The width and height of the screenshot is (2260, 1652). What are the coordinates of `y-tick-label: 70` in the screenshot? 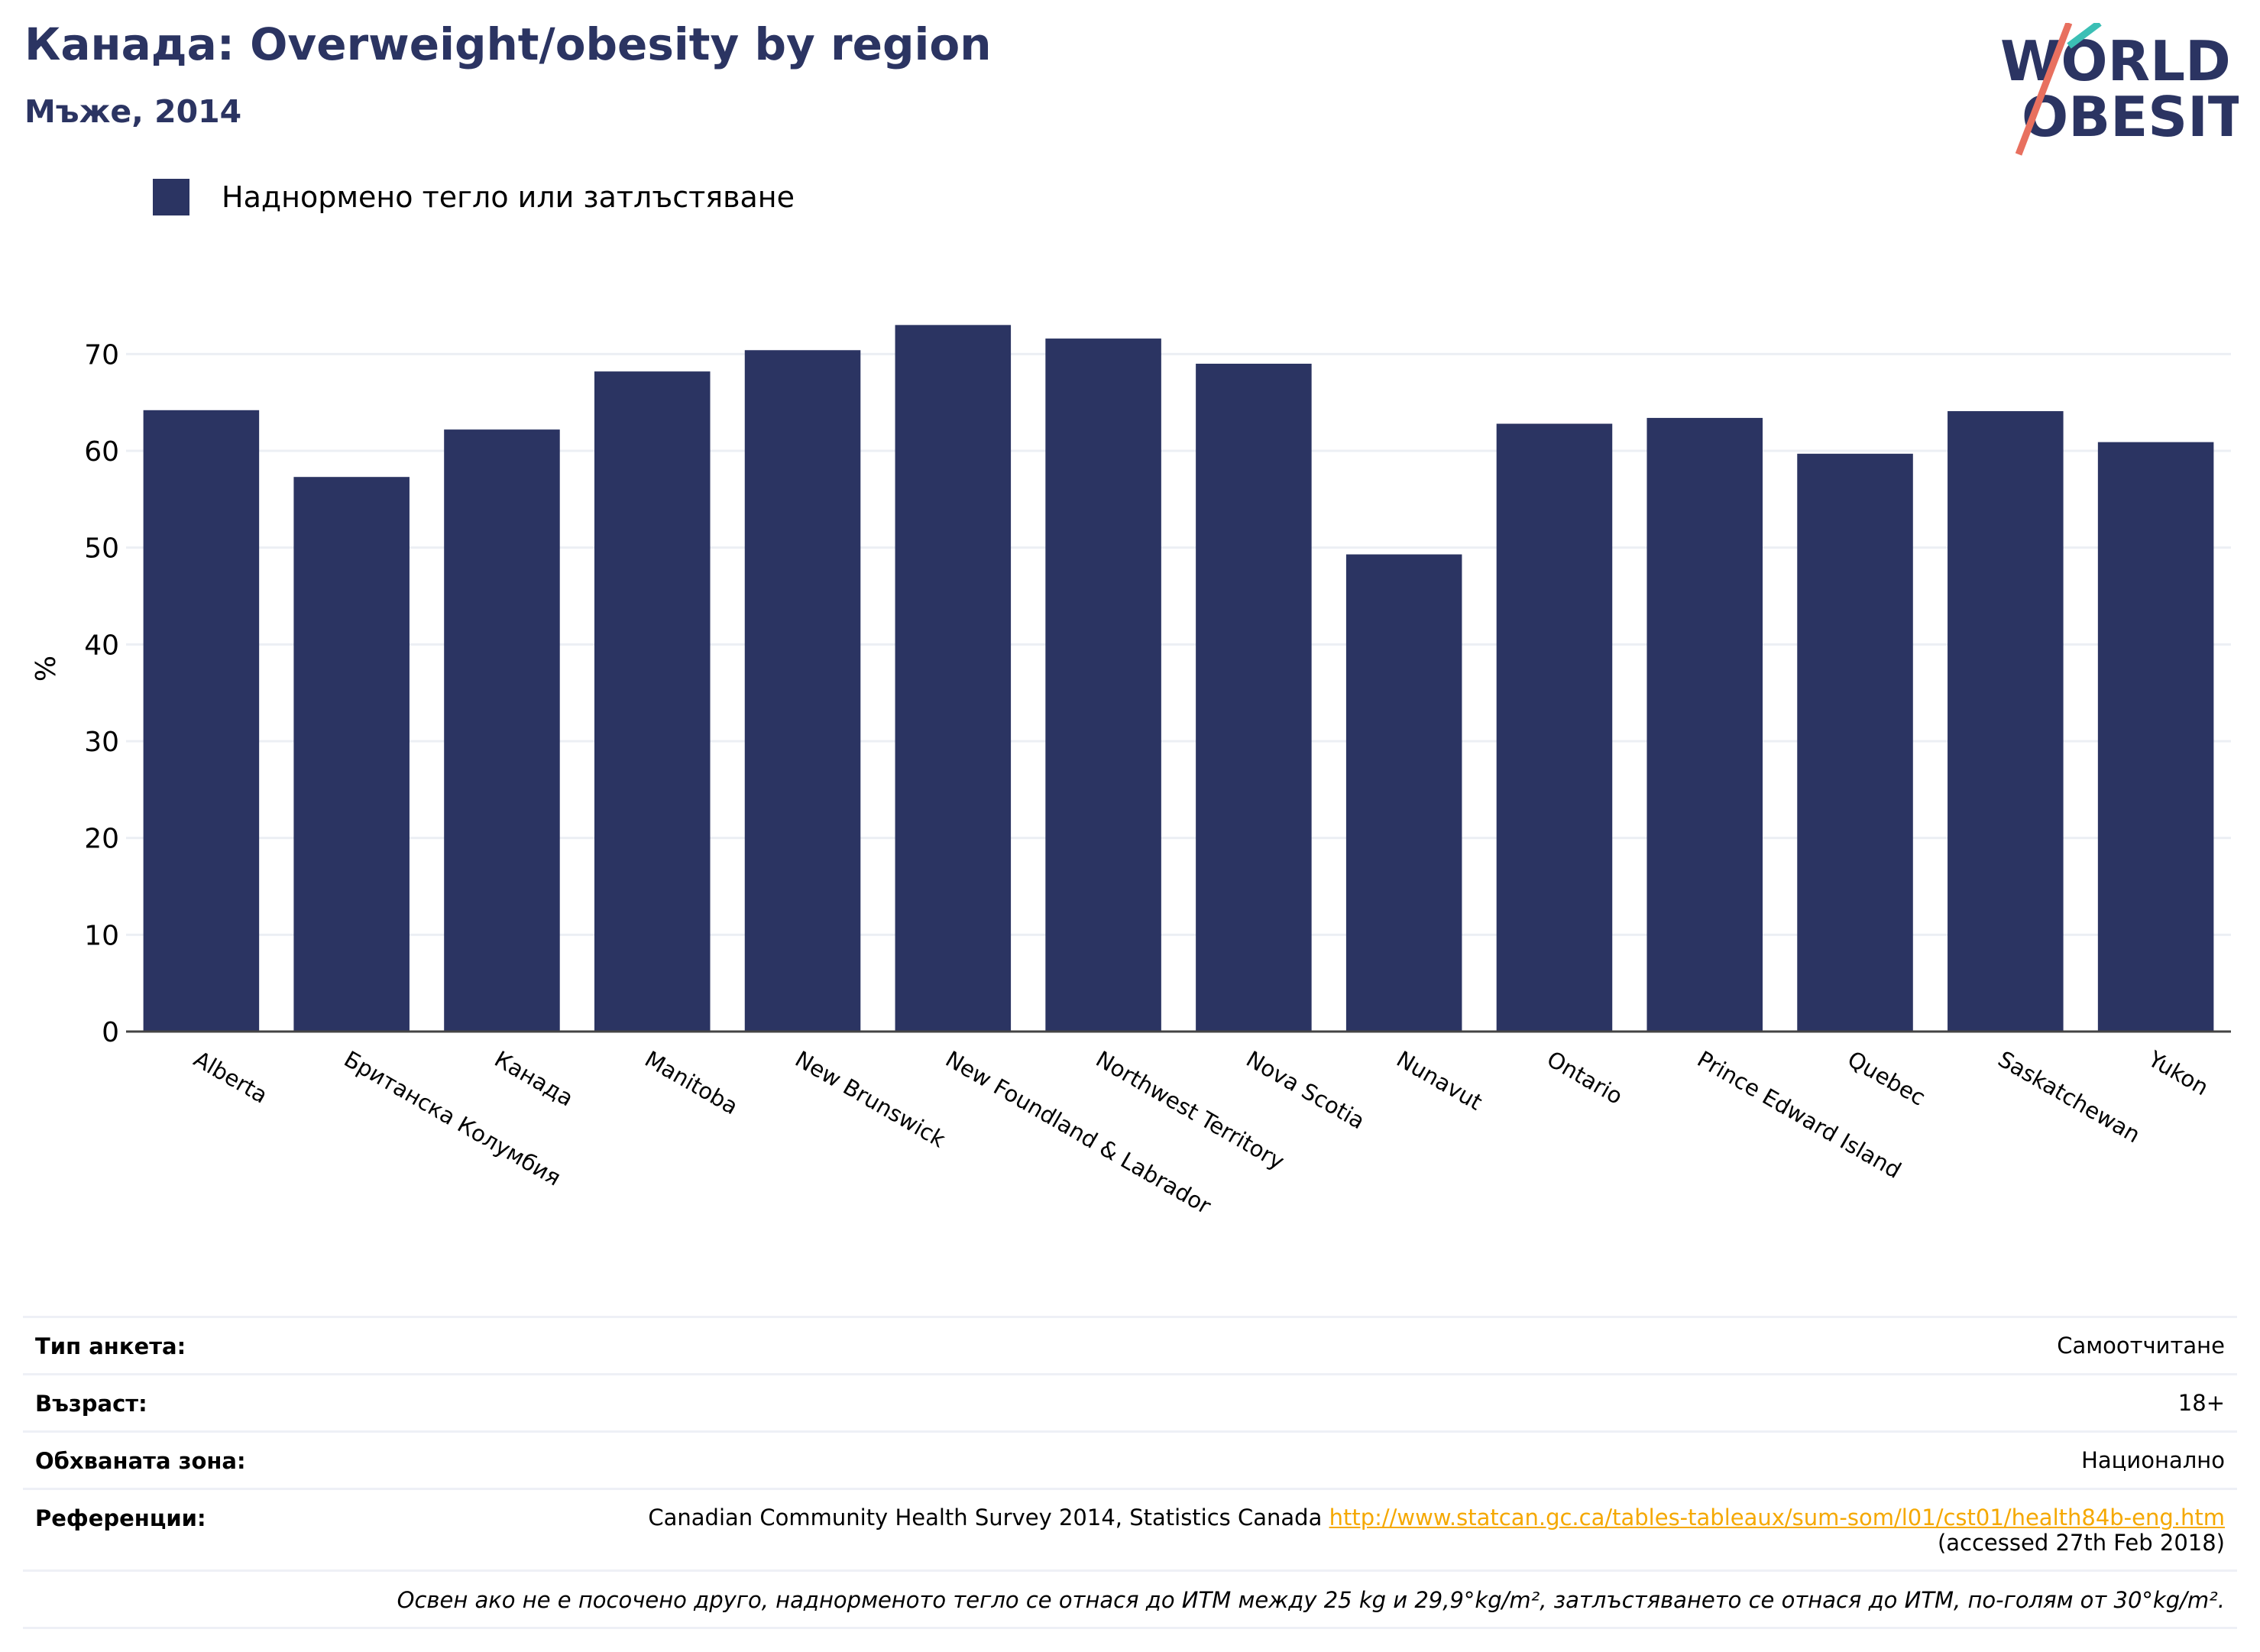 It's located at (101, 355).